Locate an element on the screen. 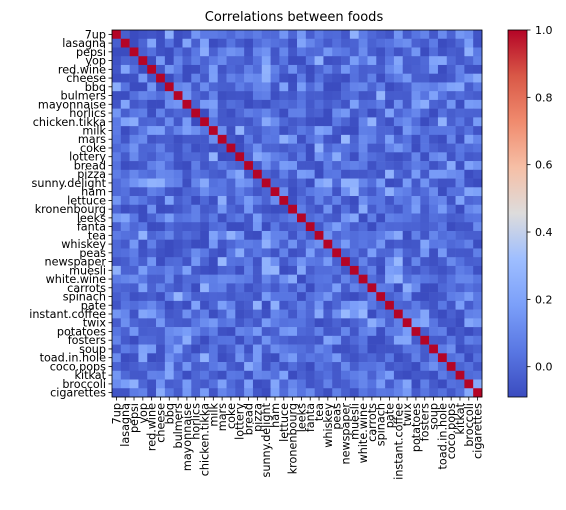 Image resolution: width=566 pixels, height=510 pixels. chart-title: Correlations between foods is located at coordinates (294, 17).